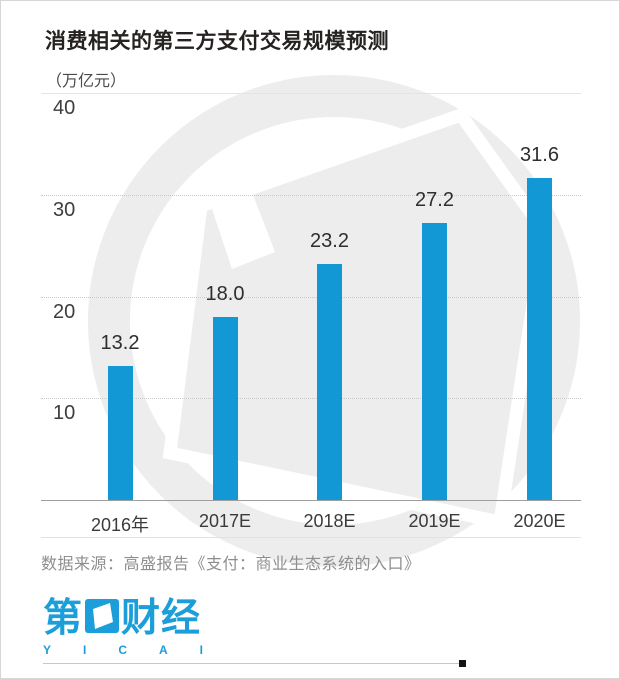  I want to click on logo-square-icon, so click(102, 616).